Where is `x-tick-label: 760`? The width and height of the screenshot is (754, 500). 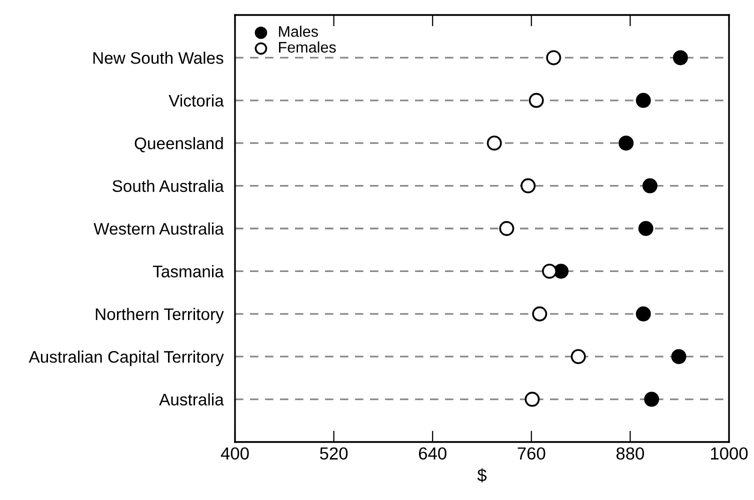
x-tick-label: 760 is located at coordinates (532, 453).